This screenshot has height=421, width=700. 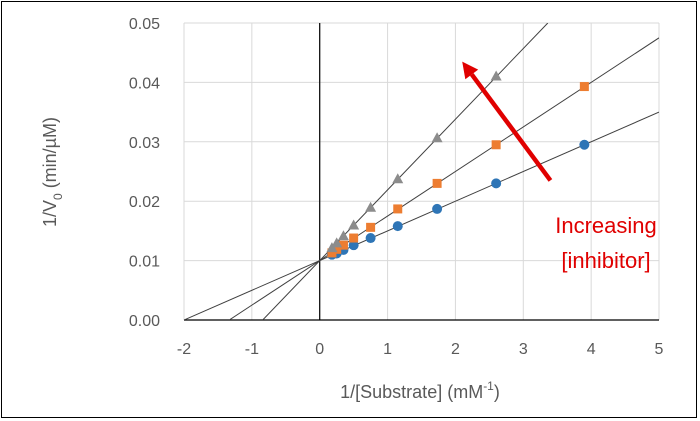 I want to click on x-tick-label: 0, so click(x=319, y=349).